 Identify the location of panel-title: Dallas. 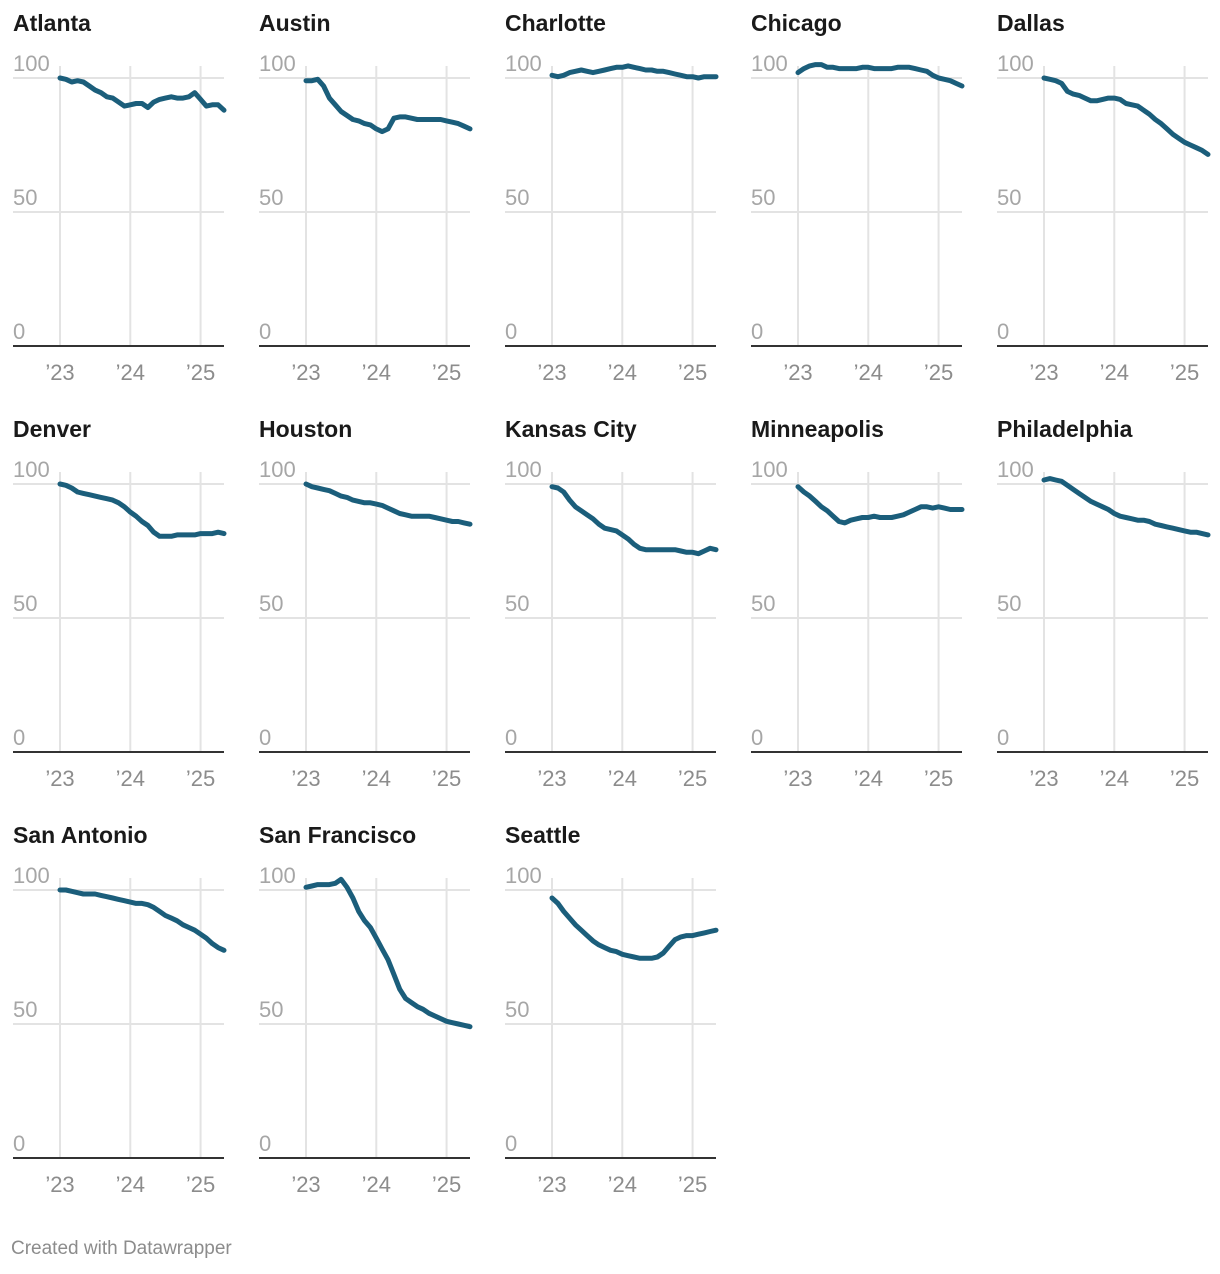
(1031, 23).